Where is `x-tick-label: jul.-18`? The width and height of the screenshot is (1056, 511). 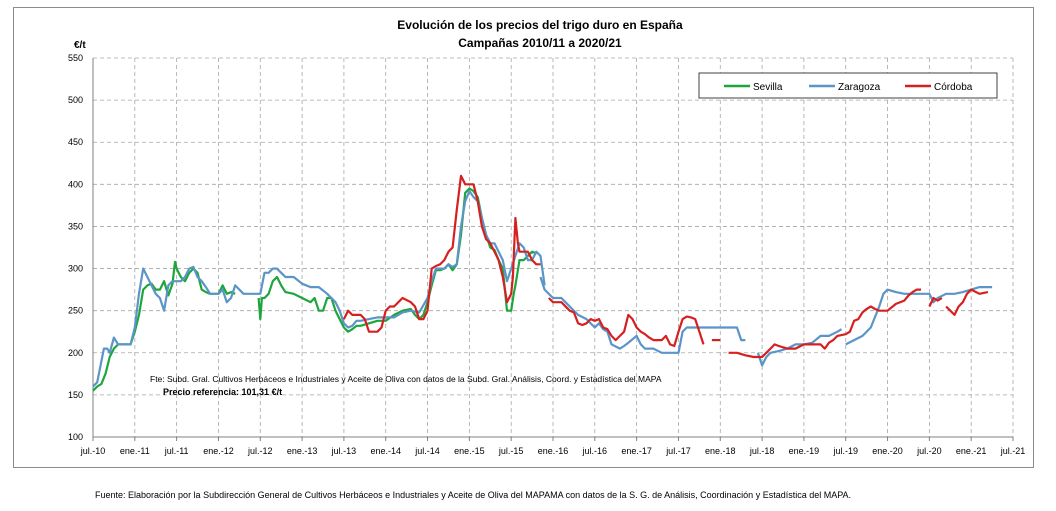
x-tick-label: jul.-18 is located at coordinates (762, 451).